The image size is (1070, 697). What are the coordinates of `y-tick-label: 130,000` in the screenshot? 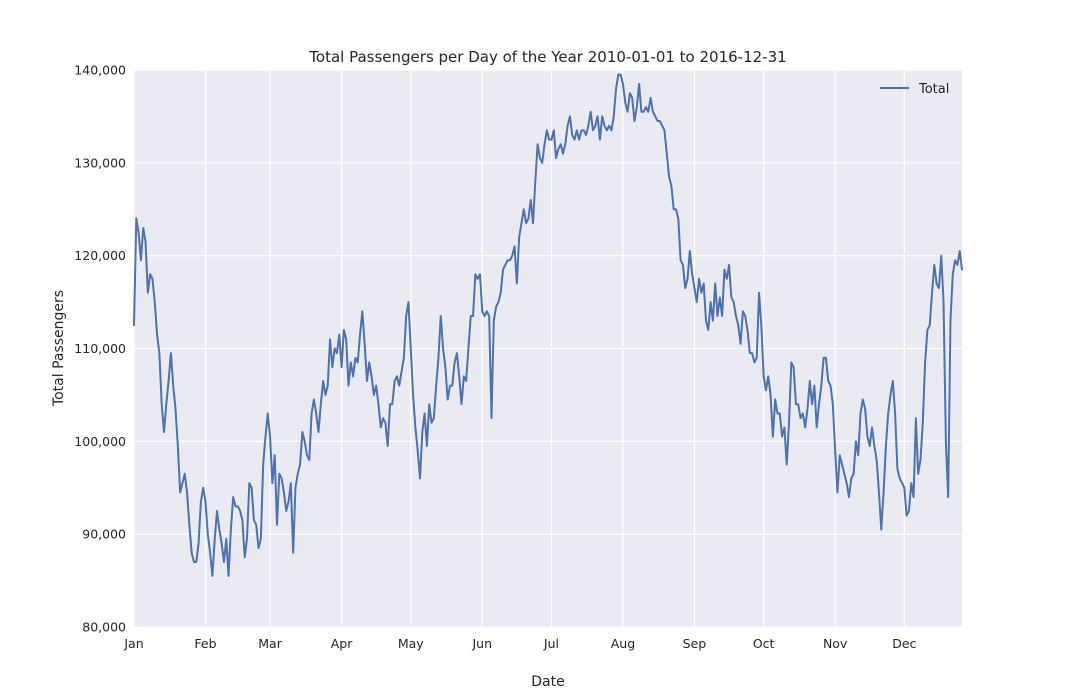 It's located at (100, 162).